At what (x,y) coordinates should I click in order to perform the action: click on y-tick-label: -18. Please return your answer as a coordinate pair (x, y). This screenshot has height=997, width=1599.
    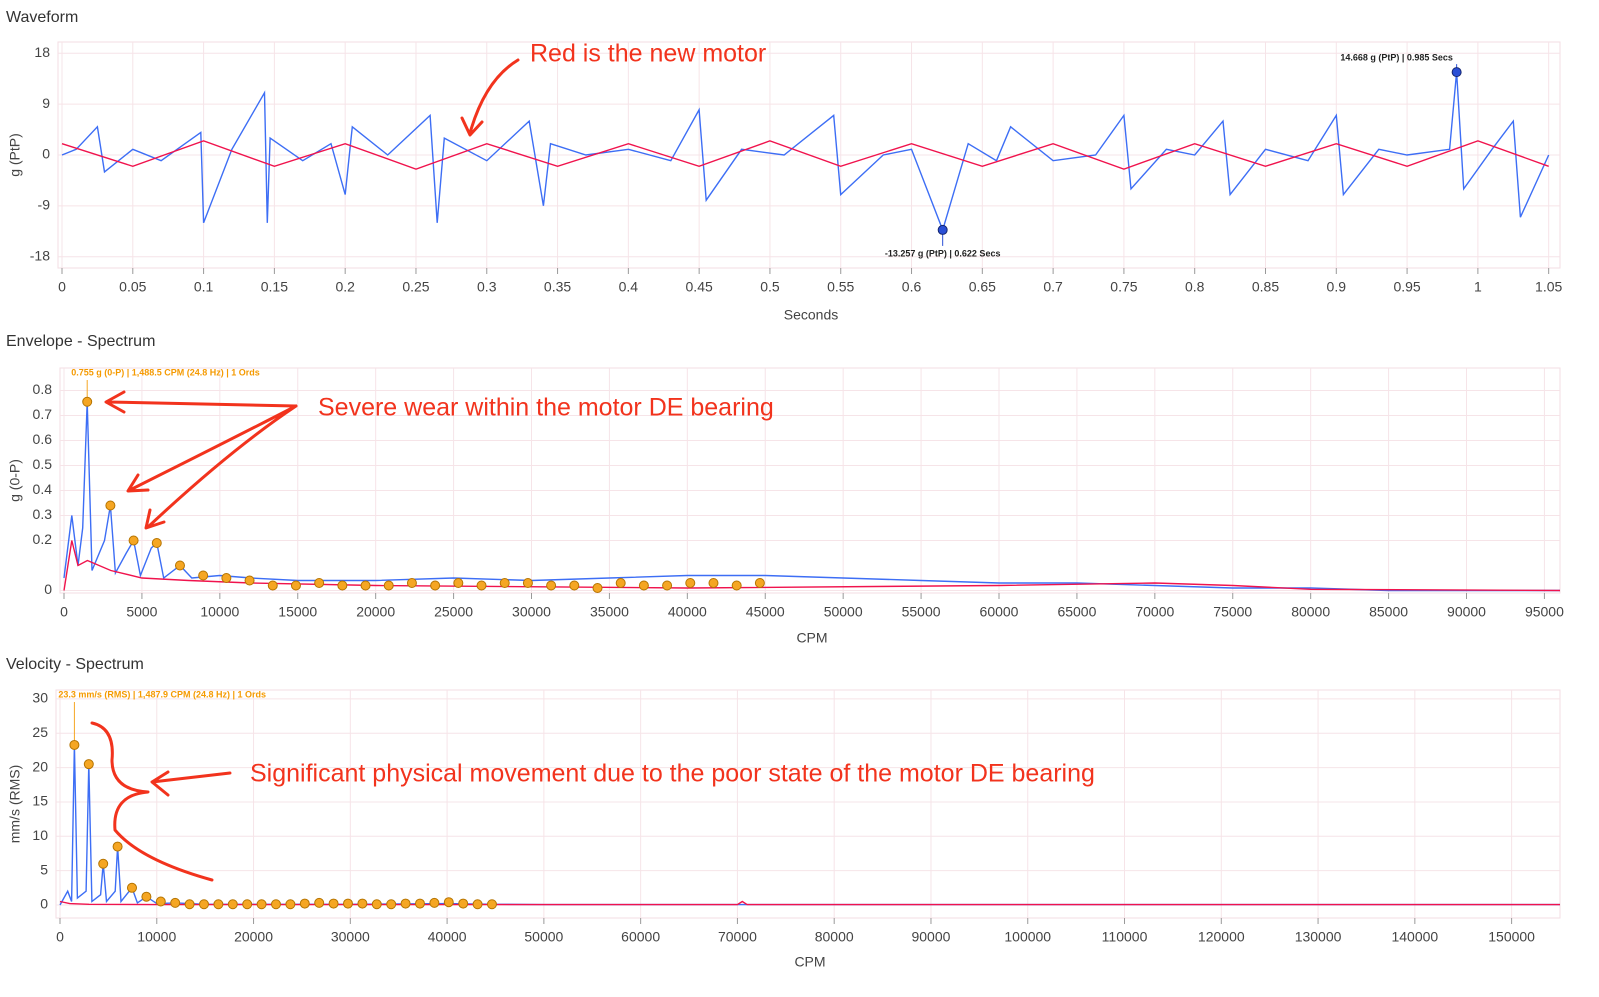
    Looking at the image, I should click on (40, 255).